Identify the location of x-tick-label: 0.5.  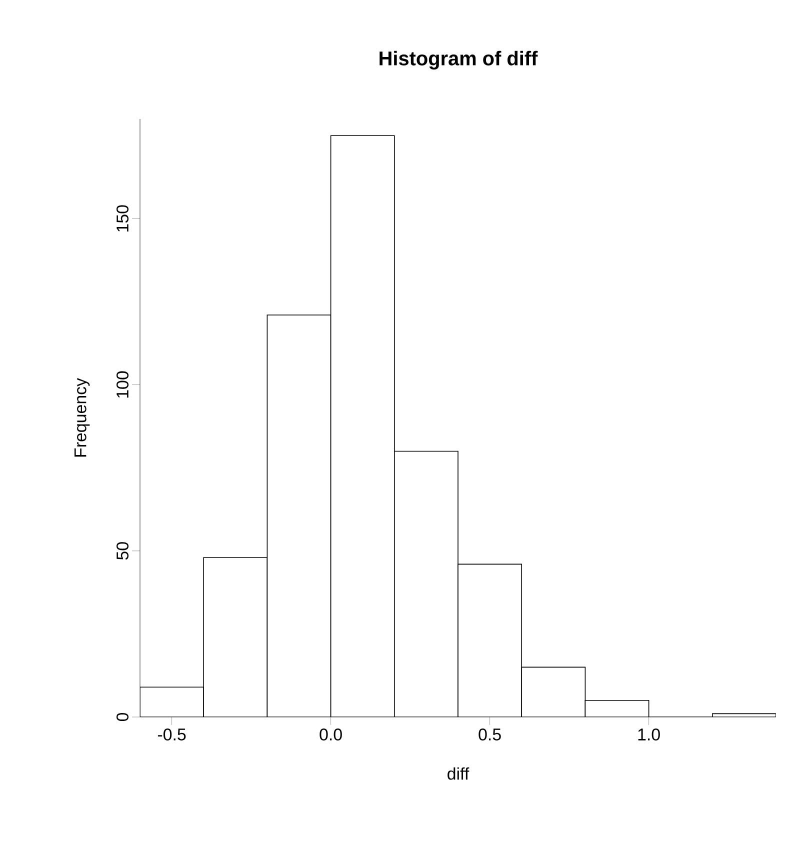
(489, 734).